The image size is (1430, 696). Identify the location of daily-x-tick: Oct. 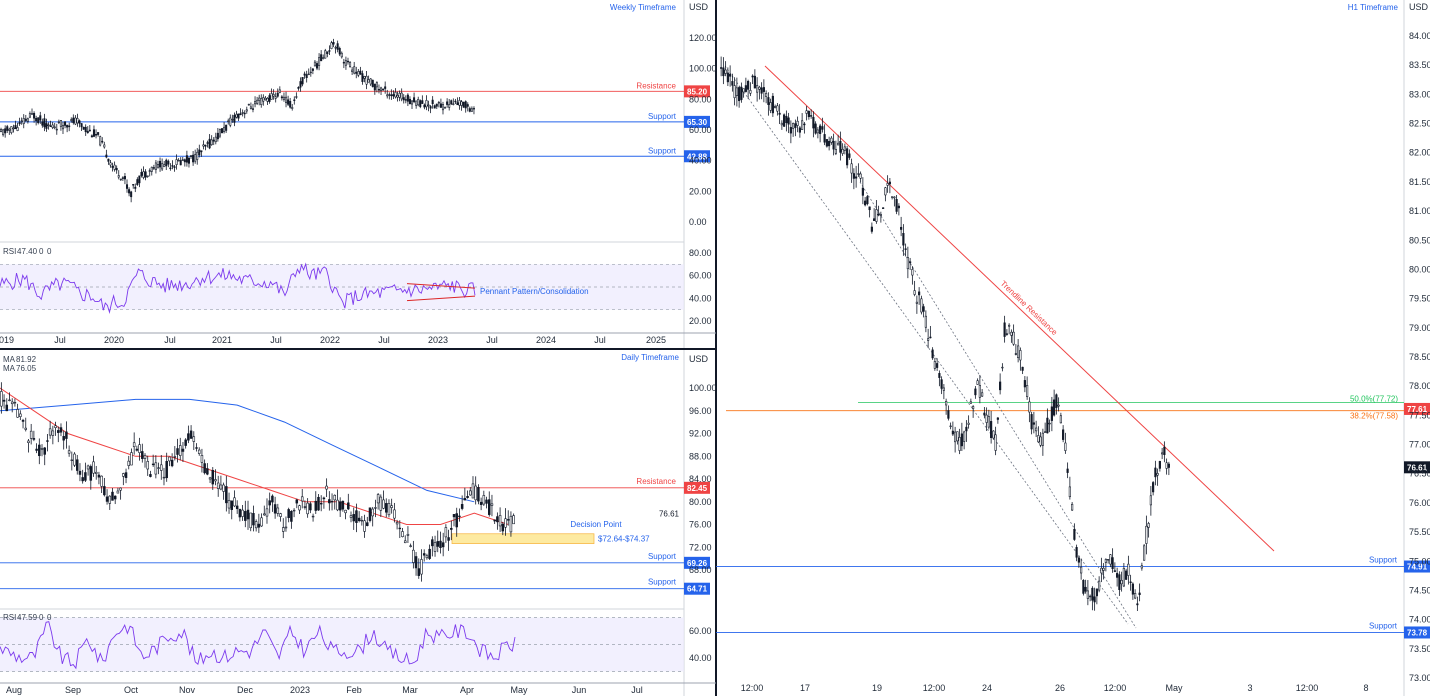
(131, 690).